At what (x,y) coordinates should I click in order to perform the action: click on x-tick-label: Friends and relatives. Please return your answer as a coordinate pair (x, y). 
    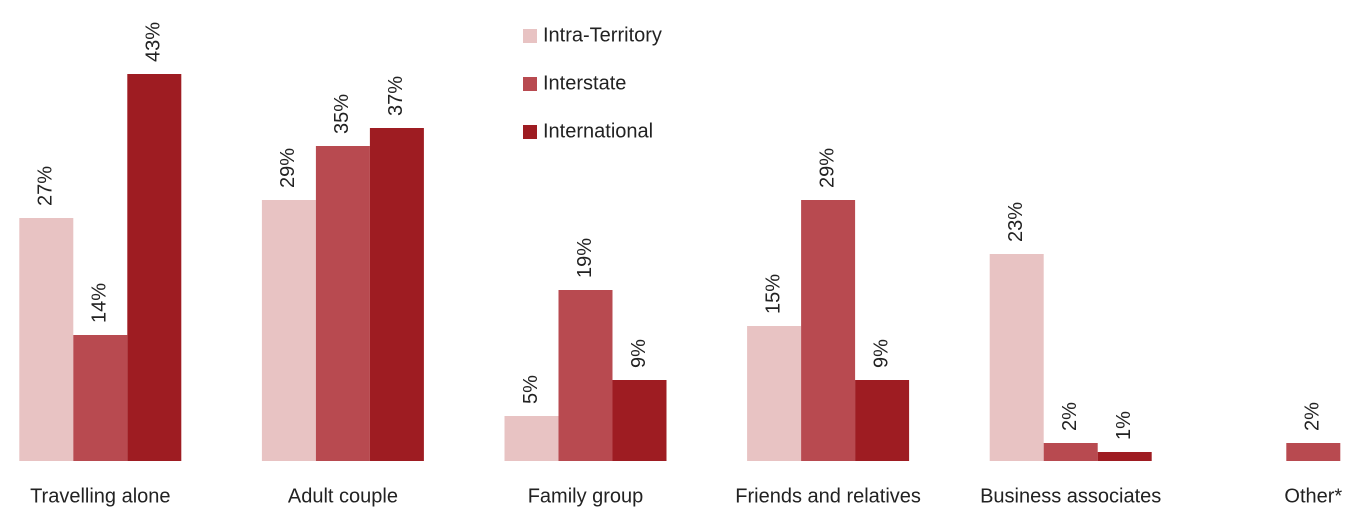
    Looking at the image, I should click on (828, 496).